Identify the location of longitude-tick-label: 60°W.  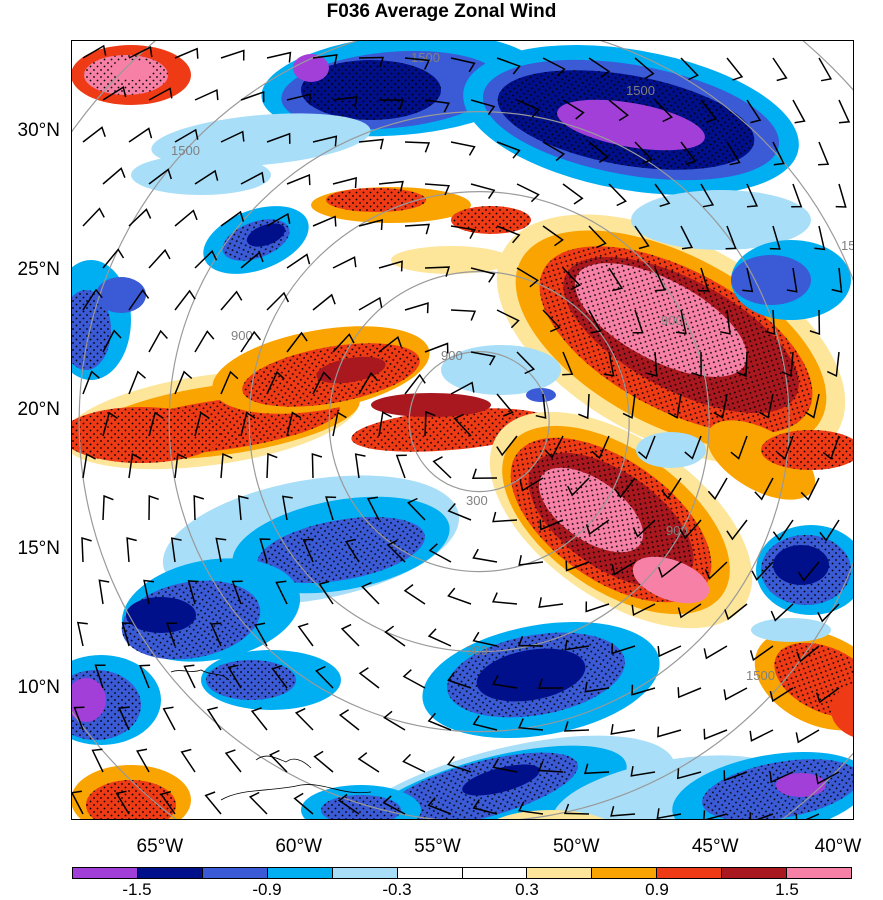
(299, 846).